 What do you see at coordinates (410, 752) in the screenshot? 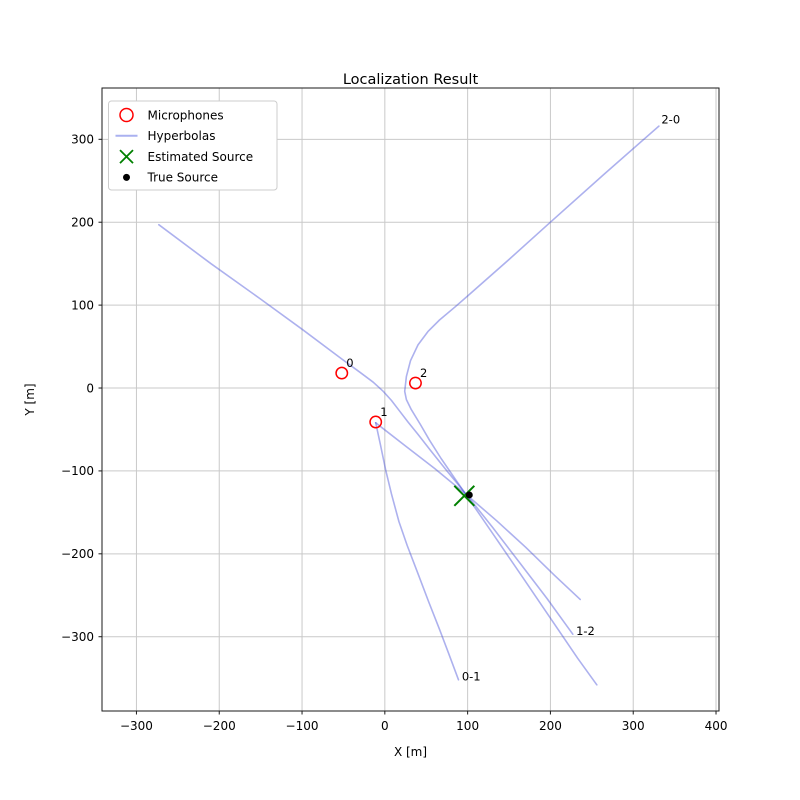
I see `x-axis-label: X [m]` at bounding box center [410, 752].